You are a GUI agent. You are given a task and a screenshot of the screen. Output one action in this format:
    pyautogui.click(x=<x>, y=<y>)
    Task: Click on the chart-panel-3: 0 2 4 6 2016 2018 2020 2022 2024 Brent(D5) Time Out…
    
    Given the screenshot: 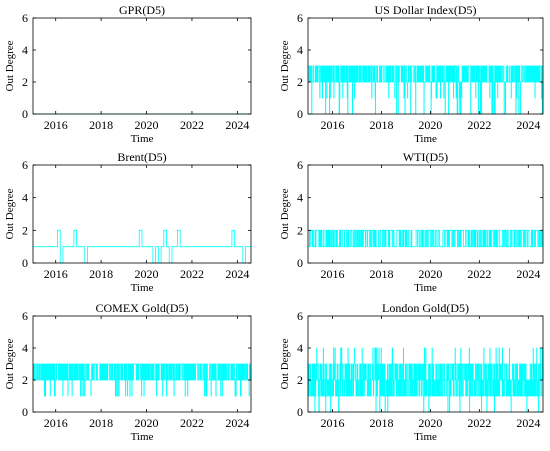 What is the action you would take?
    pyautogui.click(x=128, y=222)
    